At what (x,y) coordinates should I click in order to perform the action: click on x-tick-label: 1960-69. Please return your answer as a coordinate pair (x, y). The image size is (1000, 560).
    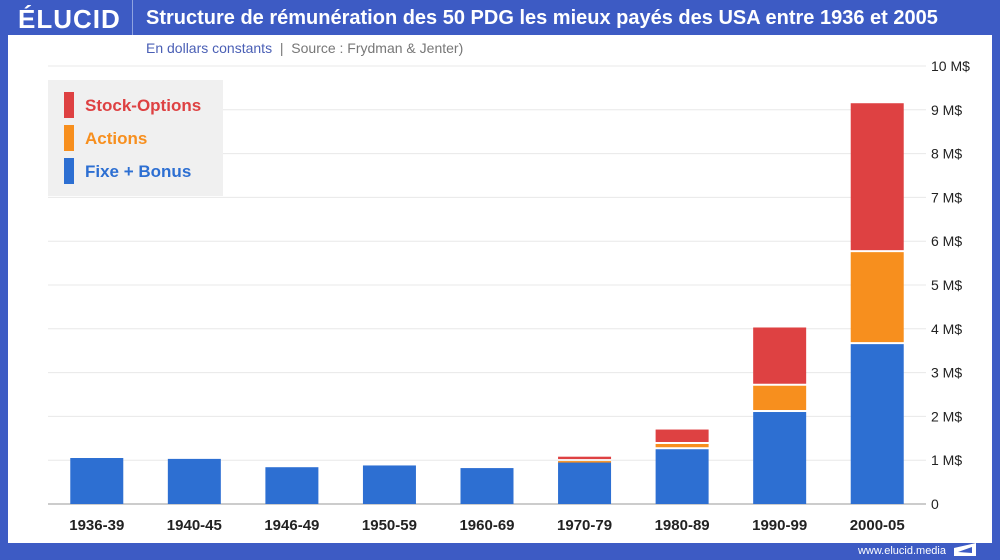
    Looking at the image, I should click on (486, 525).